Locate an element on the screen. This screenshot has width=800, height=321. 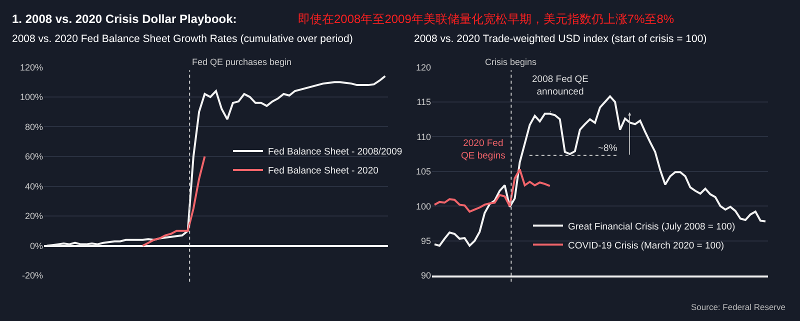
source-note: Source: Federal Reserve is located at coordinates (738, 307).